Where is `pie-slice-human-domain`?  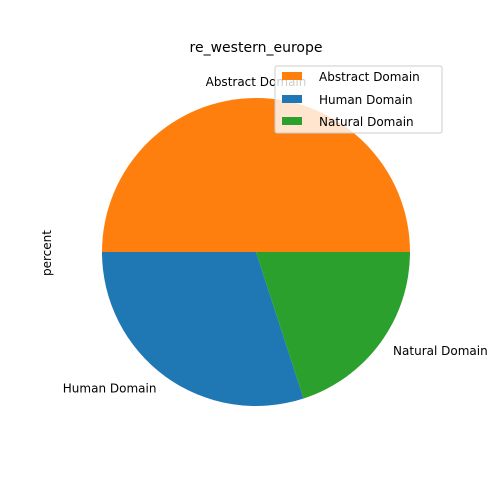 pie-slice-human-domain is located at coordinates (203, 329).